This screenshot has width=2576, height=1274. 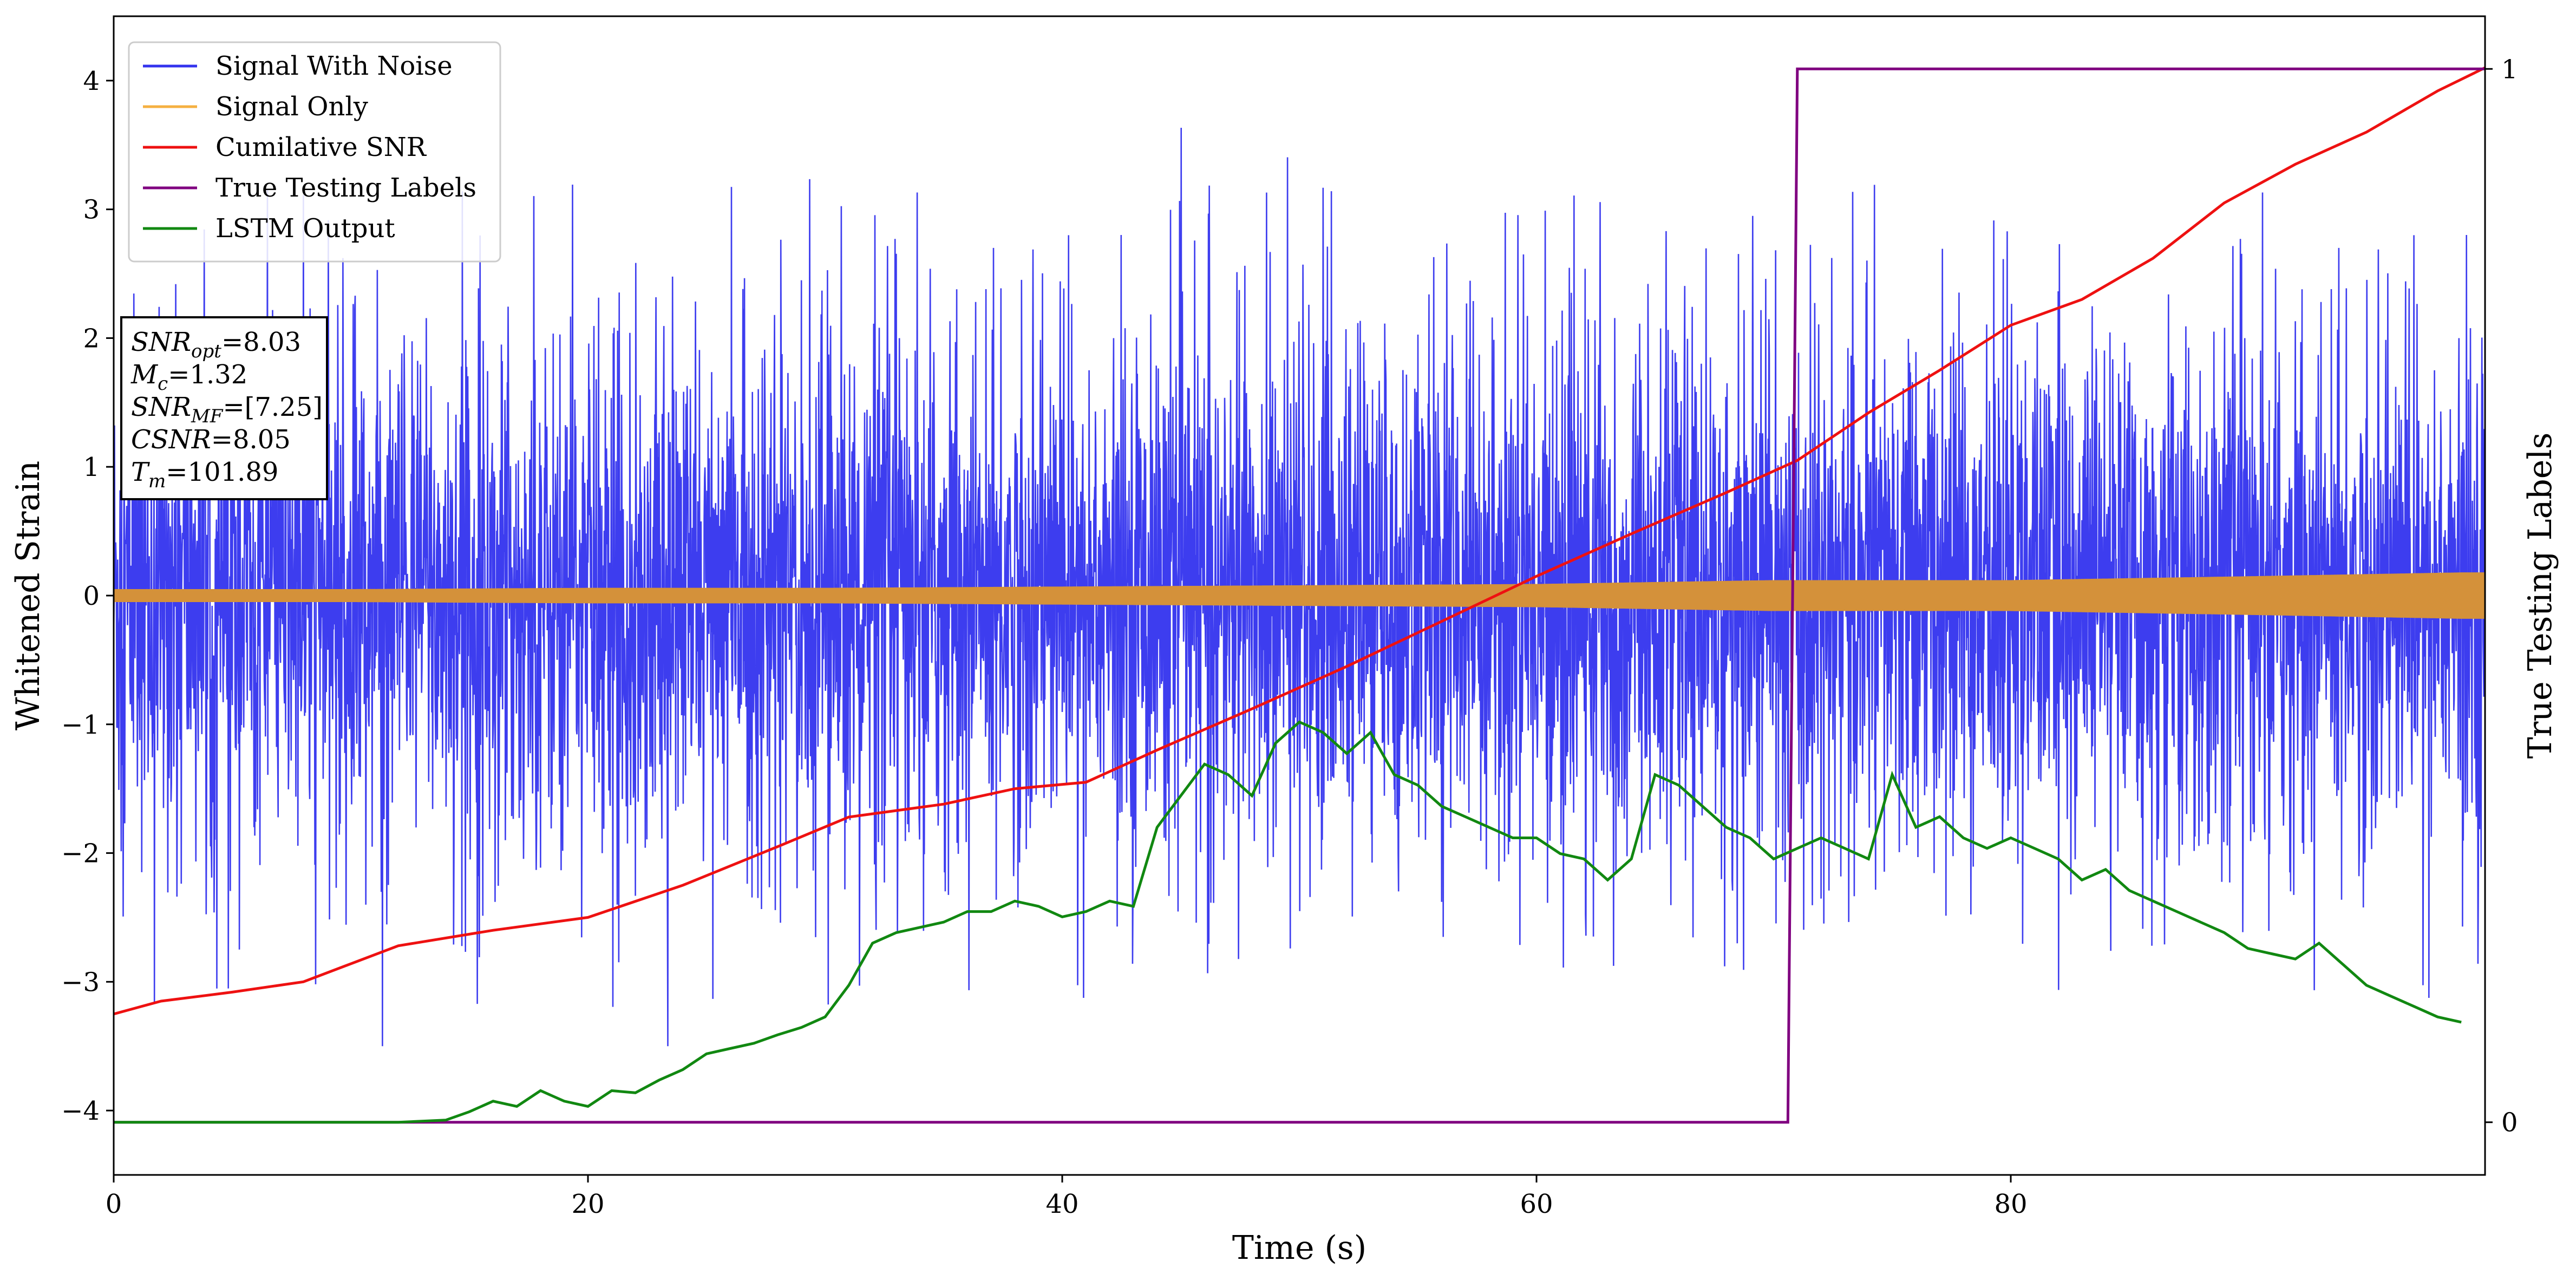 I want to click on series-signal-only, so click(x=1300, y=595).